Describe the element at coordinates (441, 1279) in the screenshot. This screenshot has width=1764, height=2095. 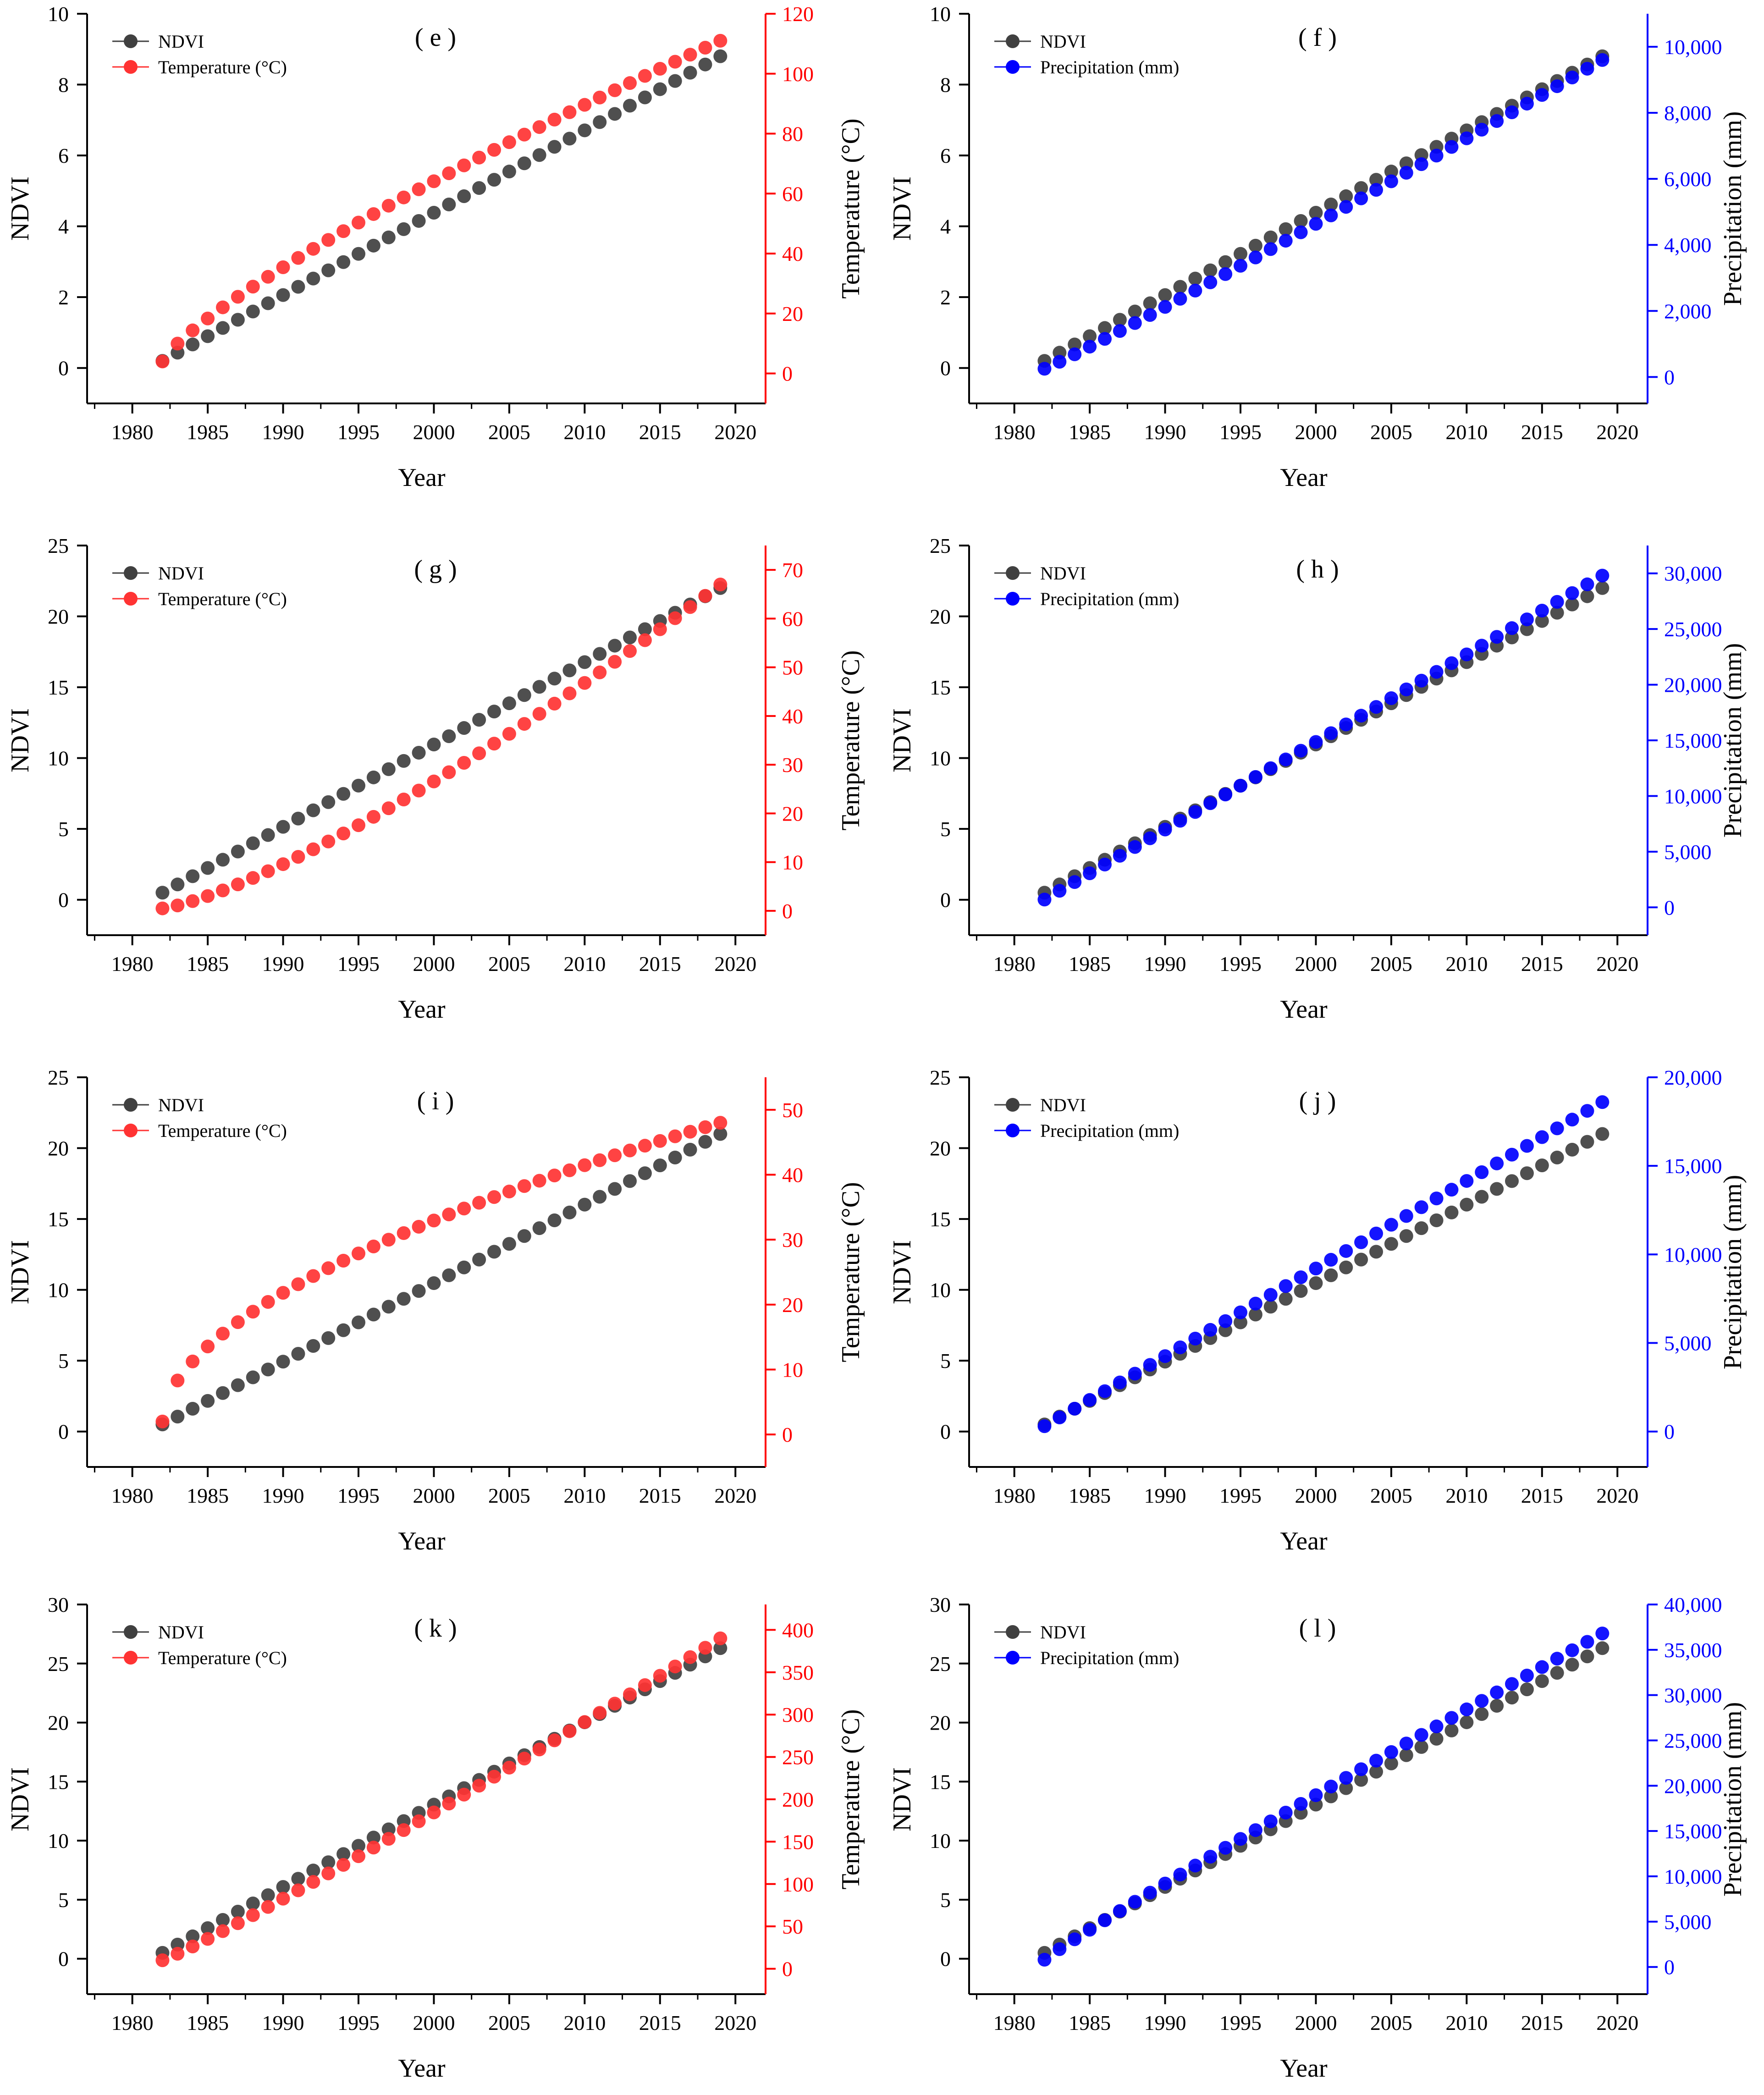
I see `series-ndvi` at that location.